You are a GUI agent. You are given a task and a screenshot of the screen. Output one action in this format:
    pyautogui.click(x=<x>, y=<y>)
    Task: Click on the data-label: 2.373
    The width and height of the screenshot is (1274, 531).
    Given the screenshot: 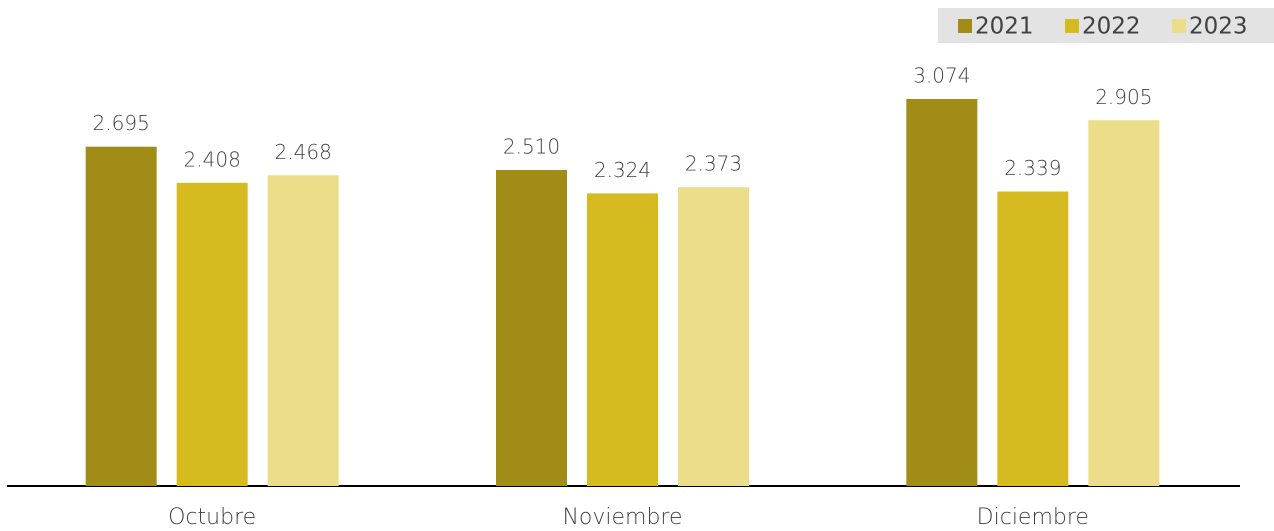 What is the action you would take?
    pyautogui.click(x=713, y=164)
    